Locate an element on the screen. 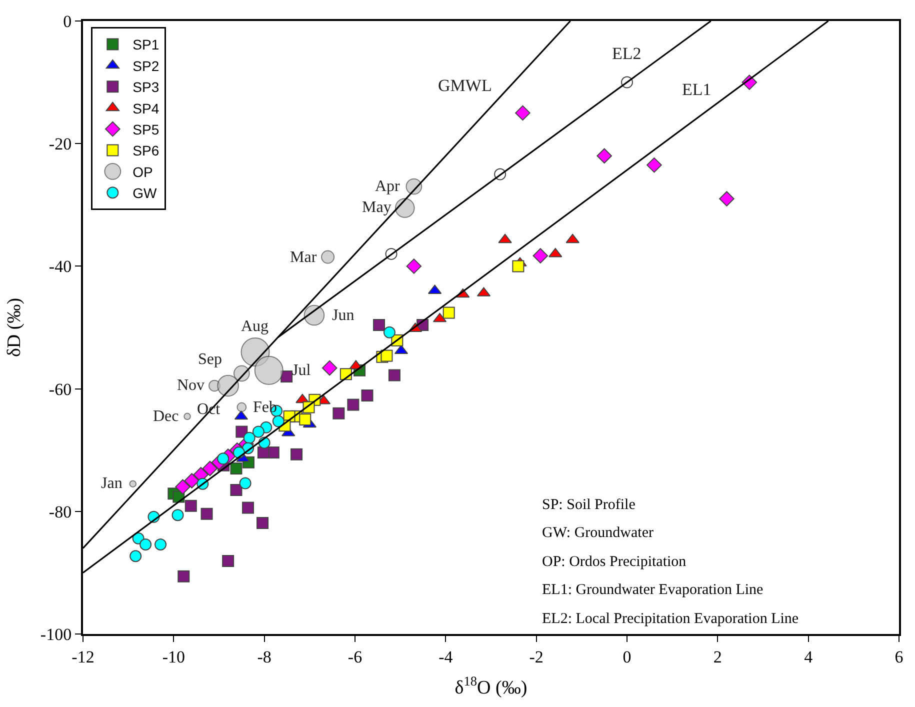 The width and height of the screenshot is (915, 707). data-label: Feb is located at coordinates (265, 407).